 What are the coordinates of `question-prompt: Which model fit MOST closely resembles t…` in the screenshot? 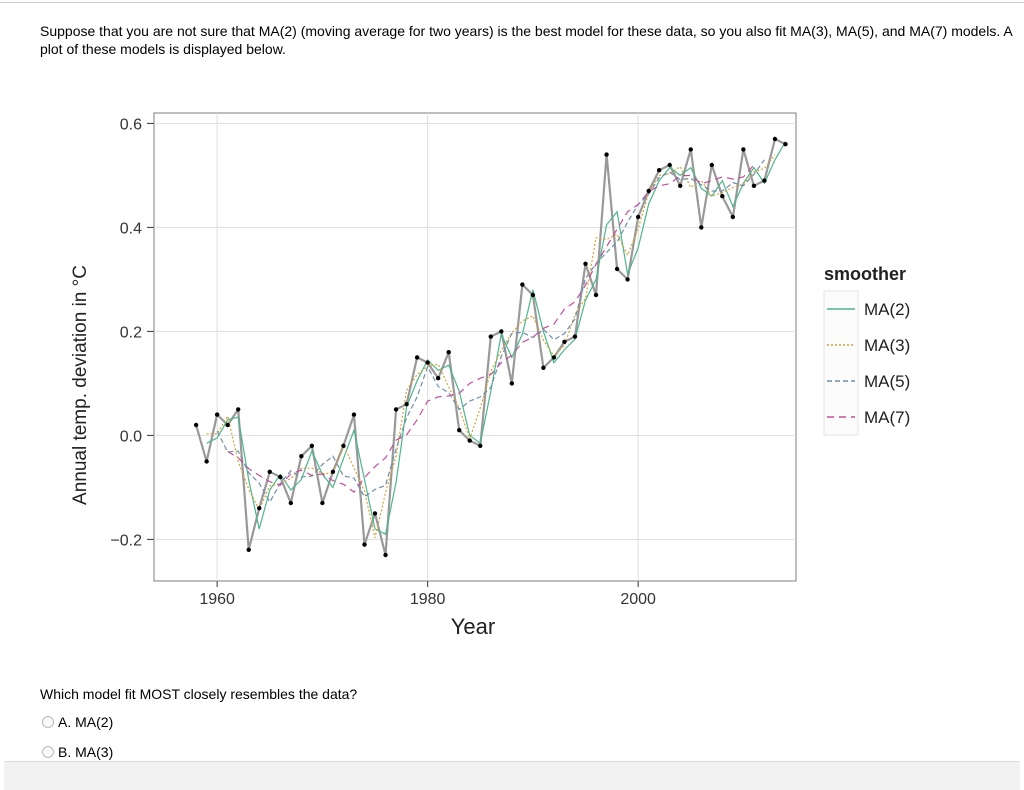 It's located at (199, 694).